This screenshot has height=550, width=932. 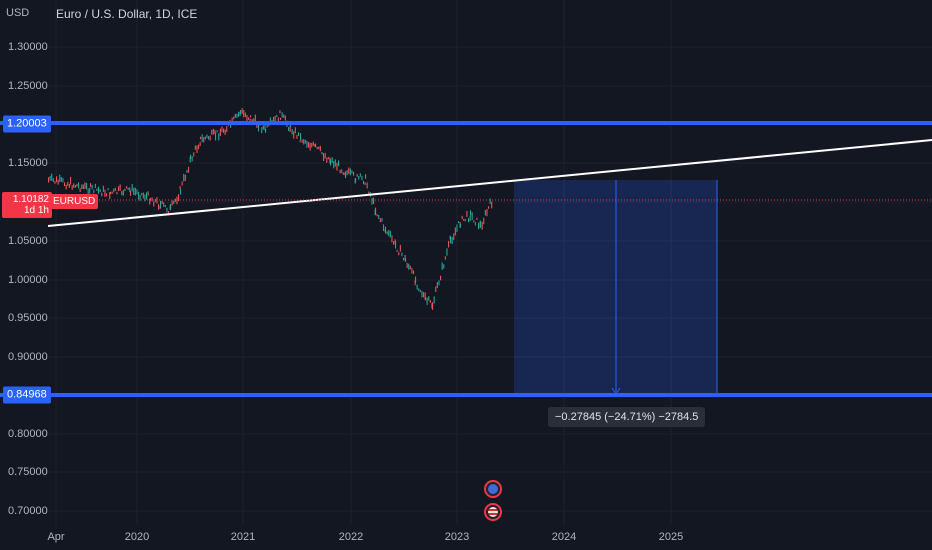 What do you see at coordinates (30, 199) in the screenshot?
I see `current-price-value: 1.10182` at bounding box center [30, 199].